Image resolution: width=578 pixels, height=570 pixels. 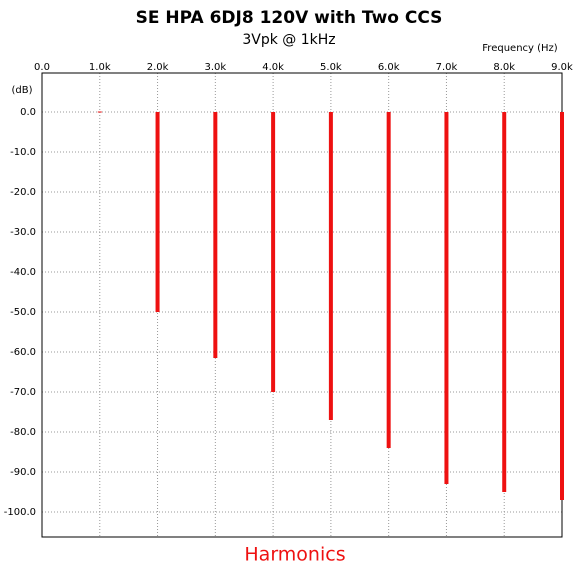 What do you see at coordinates (273, 67) in the screenshot?
I see `x-tick-label: 4.0k` at bounding box center [273, 67].